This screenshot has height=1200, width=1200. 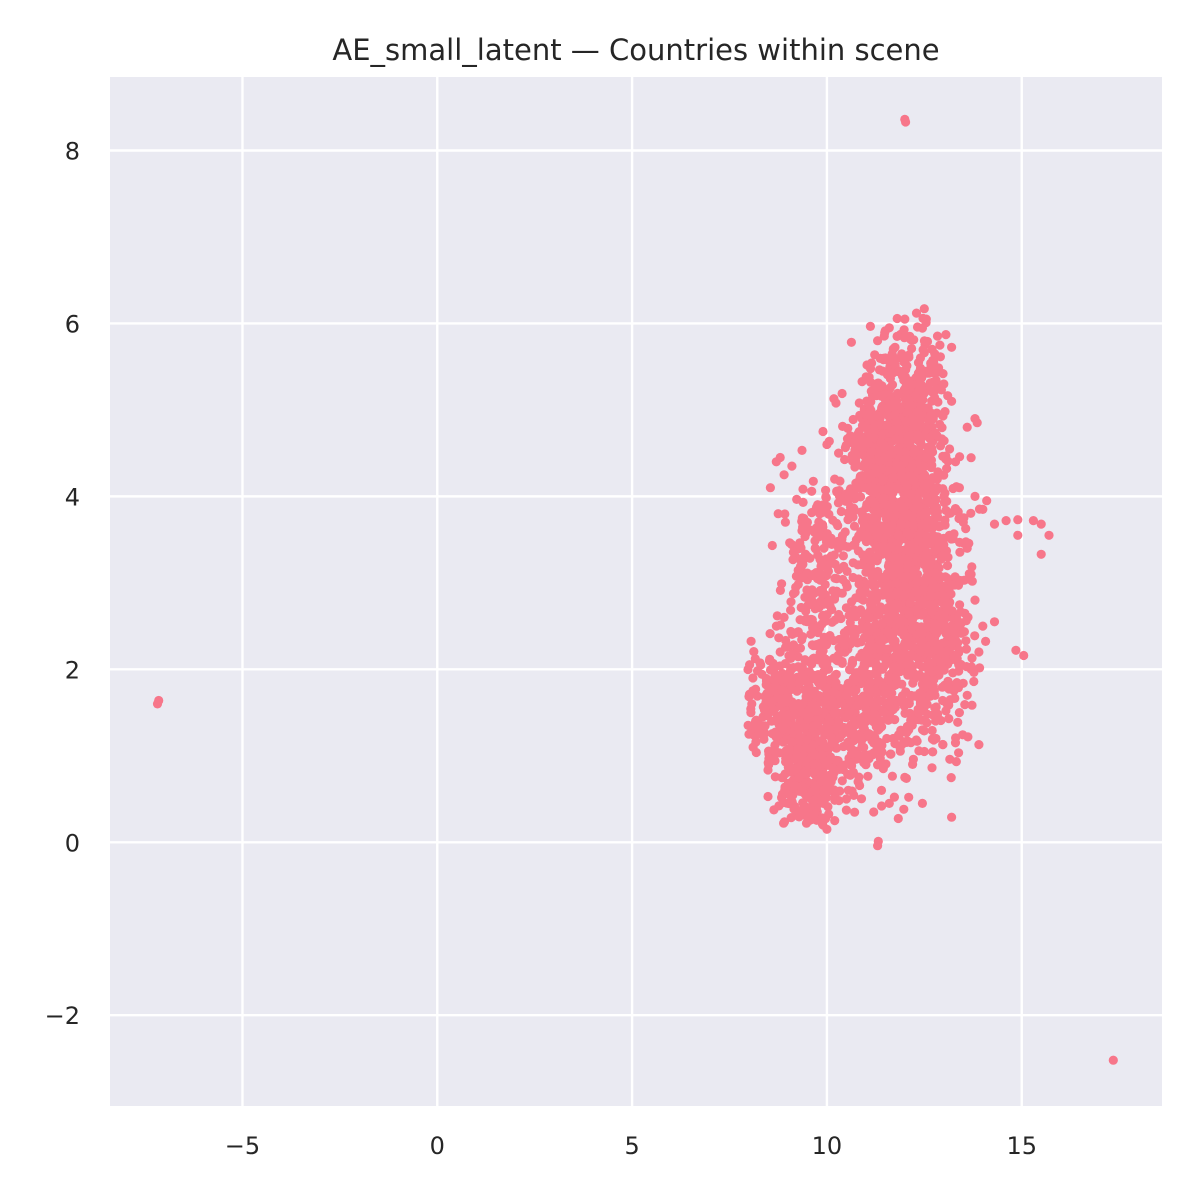 I want to click on x-tick-label: 15, so click(x=1021, y=1146).